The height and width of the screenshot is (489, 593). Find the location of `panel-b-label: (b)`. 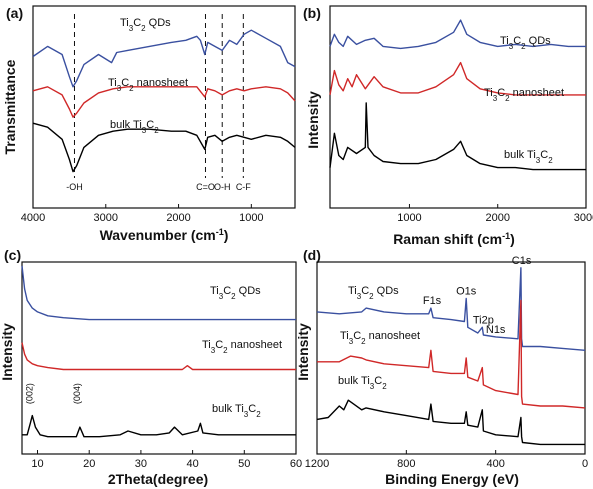

panel-b-label: (b) is located at coordinates (312, 13).